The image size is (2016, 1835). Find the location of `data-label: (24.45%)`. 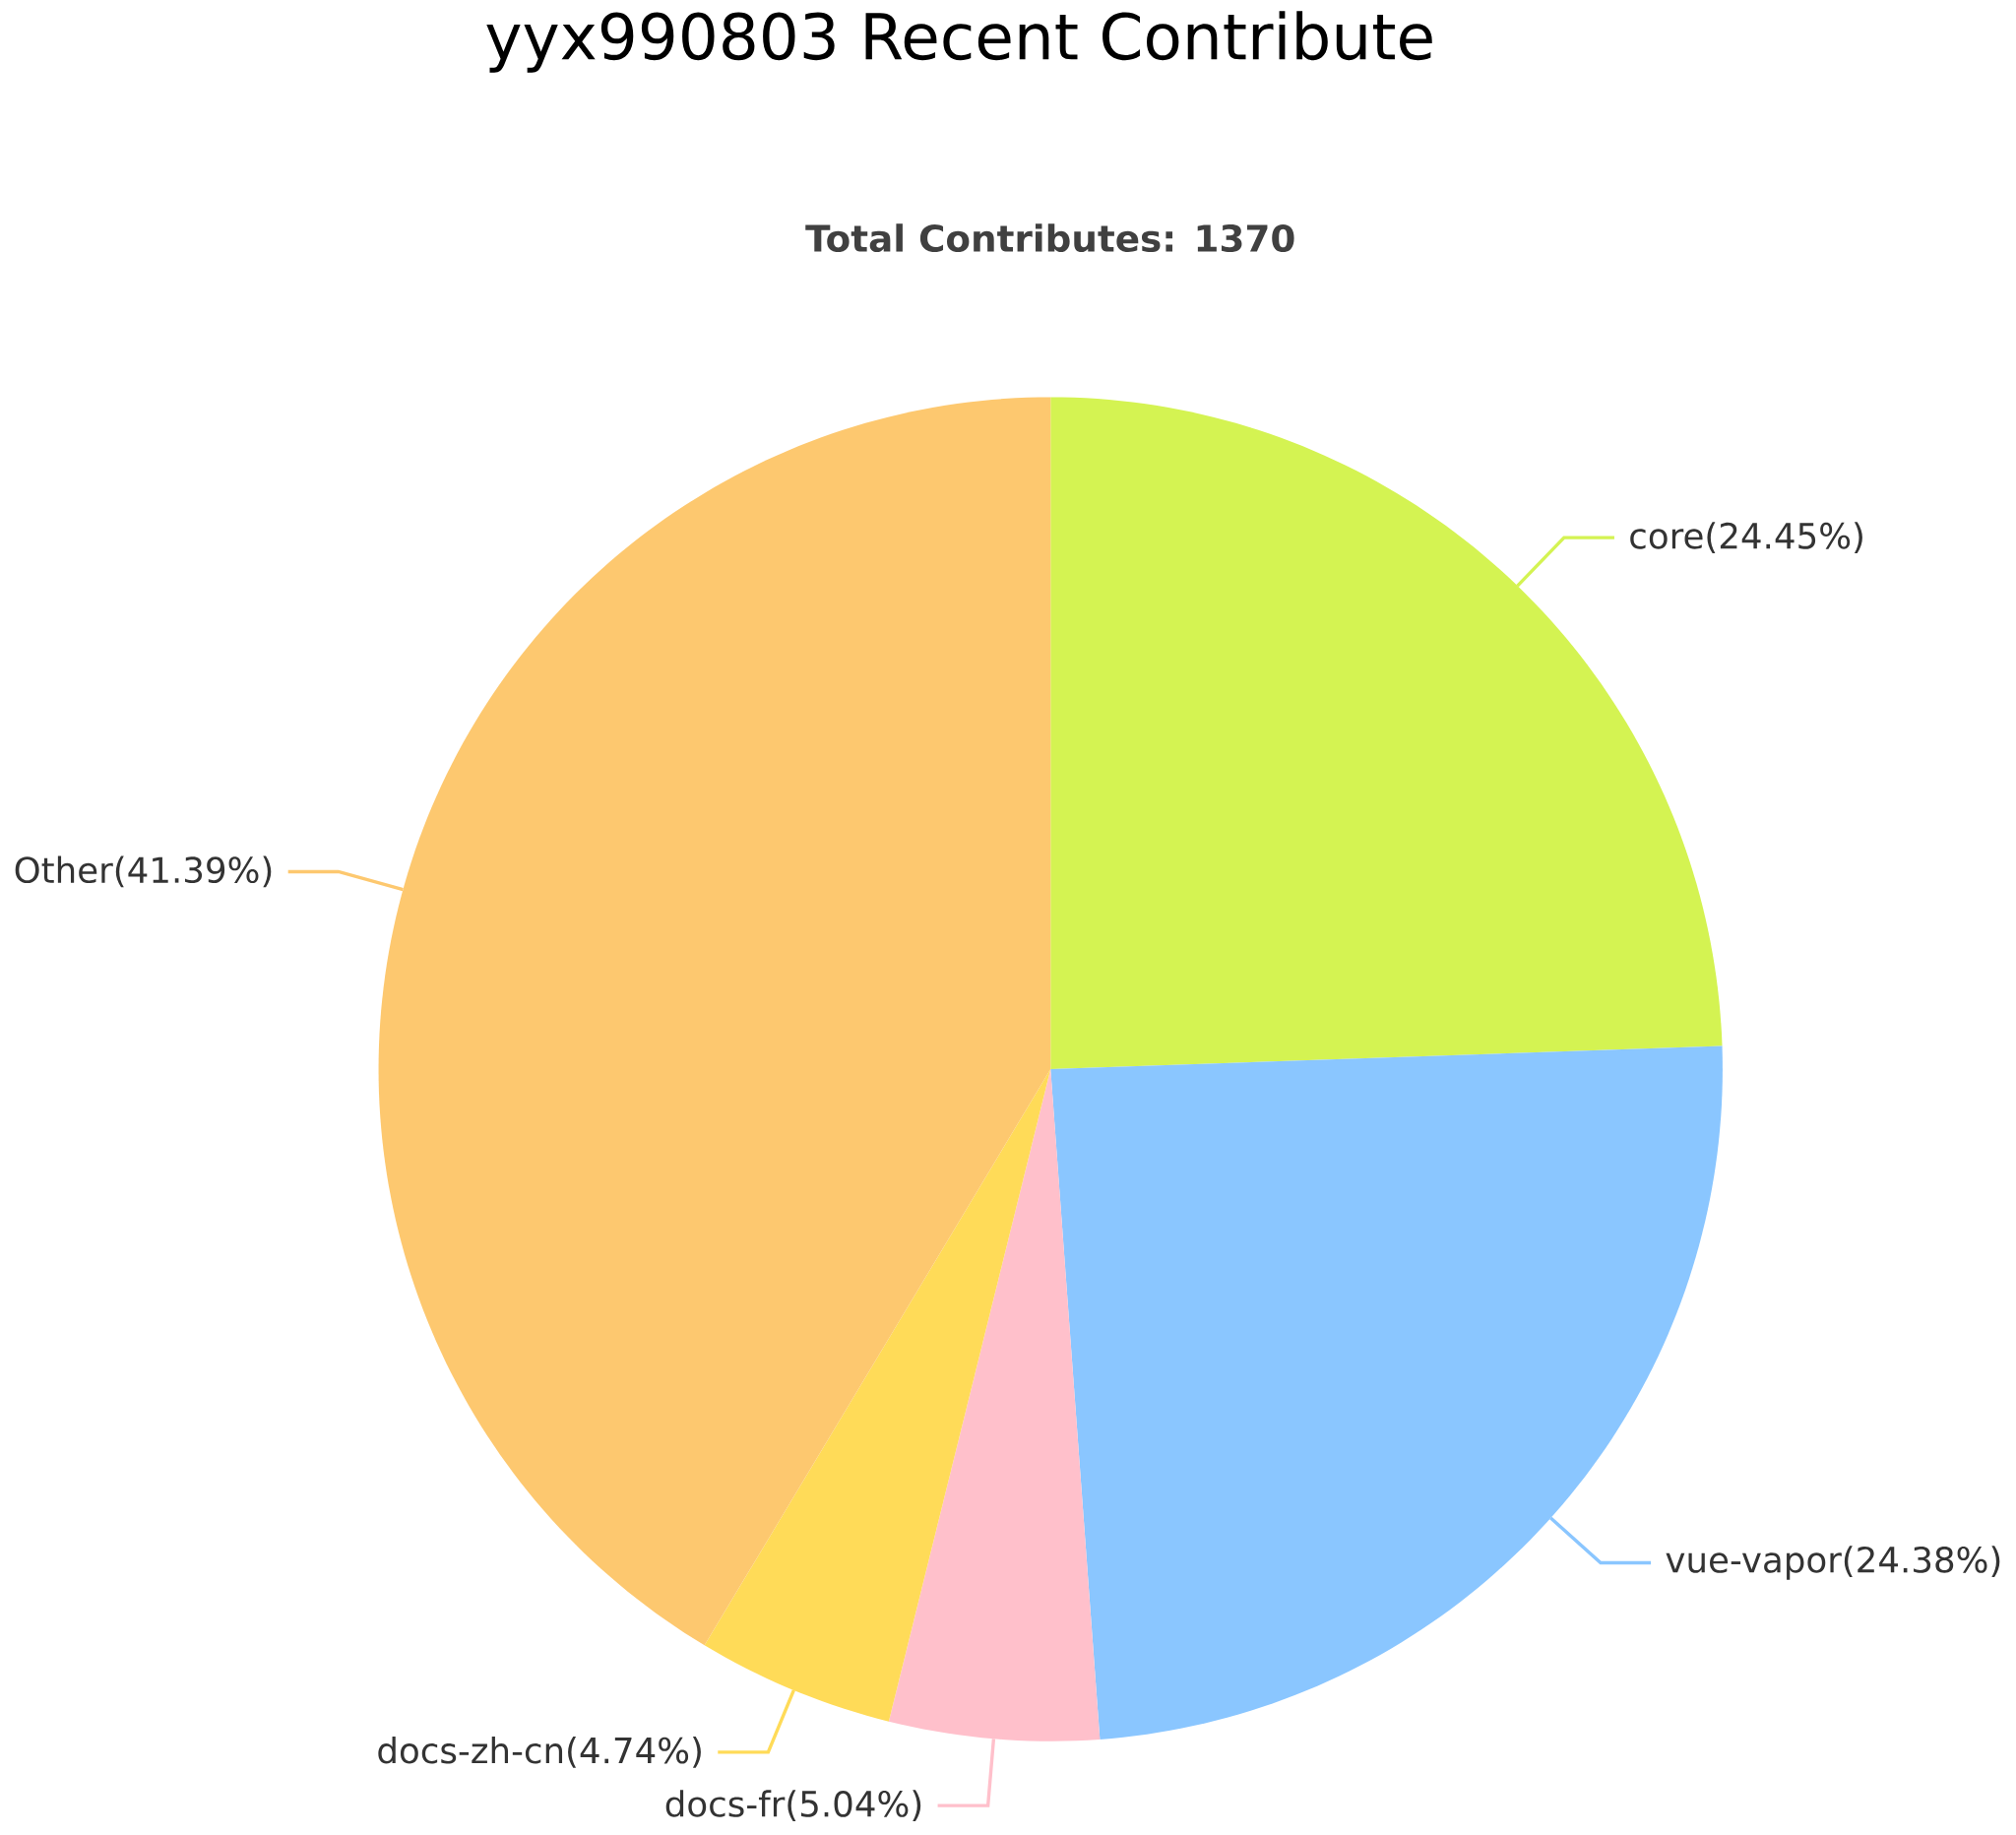

data-label: (24.45%) is located at coordinates (1784, 538).